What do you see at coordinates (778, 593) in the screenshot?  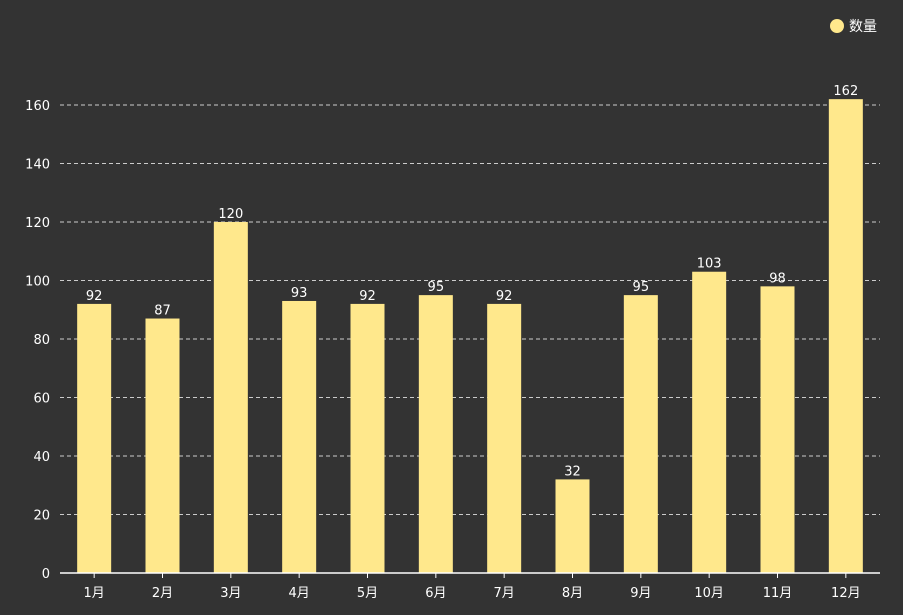 I see `x-tick-label: 11月` at bounding box center [778, 593].